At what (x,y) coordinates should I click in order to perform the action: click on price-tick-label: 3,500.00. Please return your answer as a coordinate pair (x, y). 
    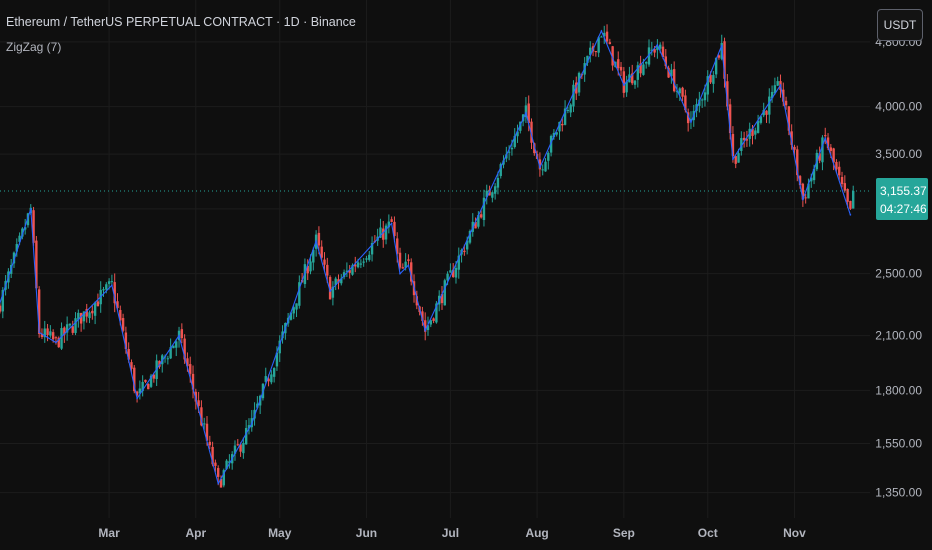
    Looking at the image, I should click on (898, 154).